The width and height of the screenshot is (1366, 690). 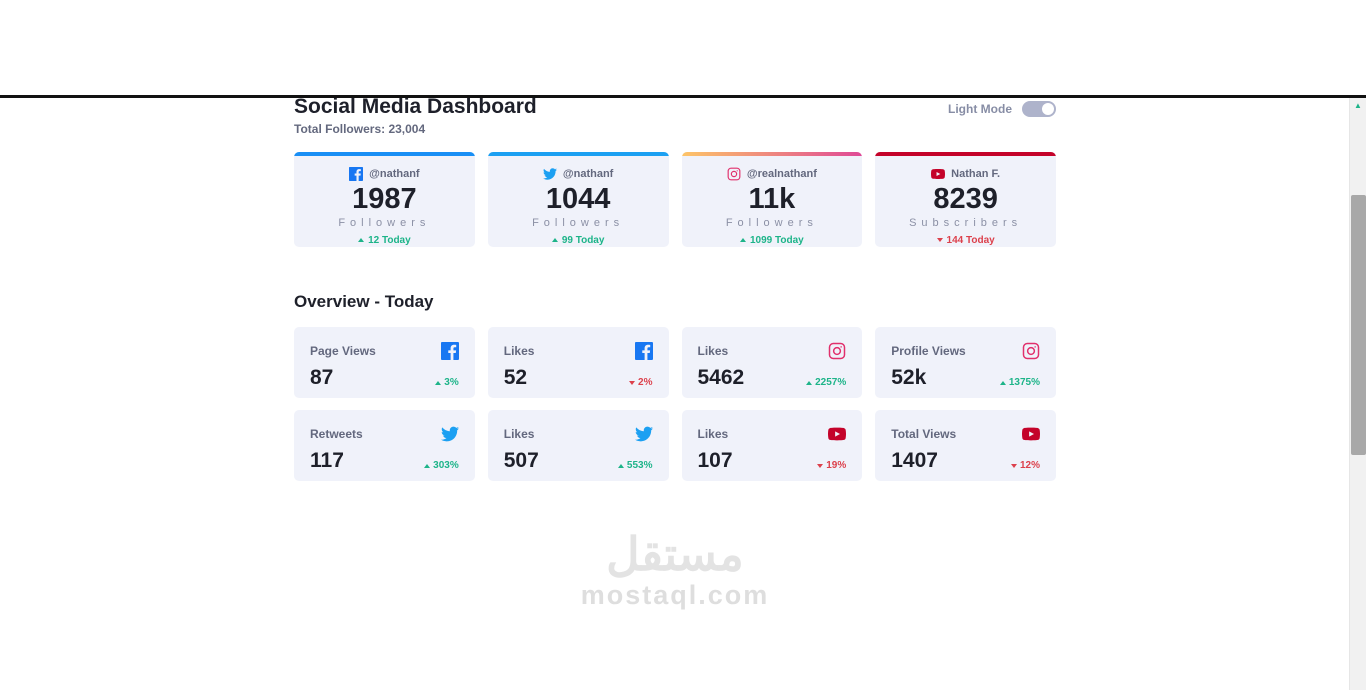 I want to click on metric-delta: 553%, so click(x=635, y=465).